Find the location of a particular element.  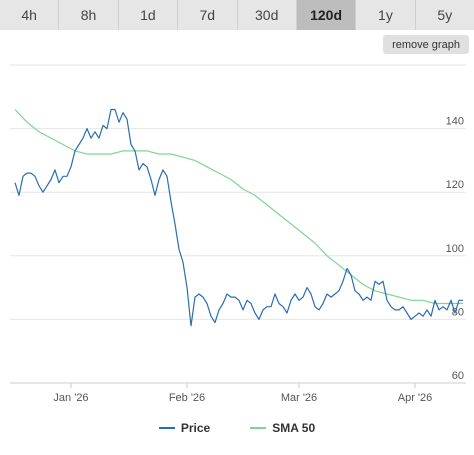

tab-8h: 8h is located at coordinates (89, 15).